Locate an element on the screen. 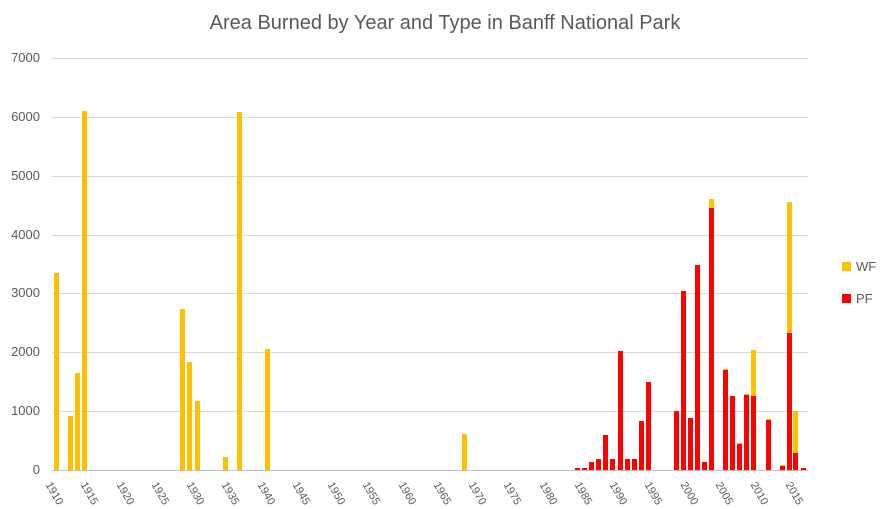 This screenshot has height=509, width=890. y-tick-label: 2000 is located at coordinates (25, 352).